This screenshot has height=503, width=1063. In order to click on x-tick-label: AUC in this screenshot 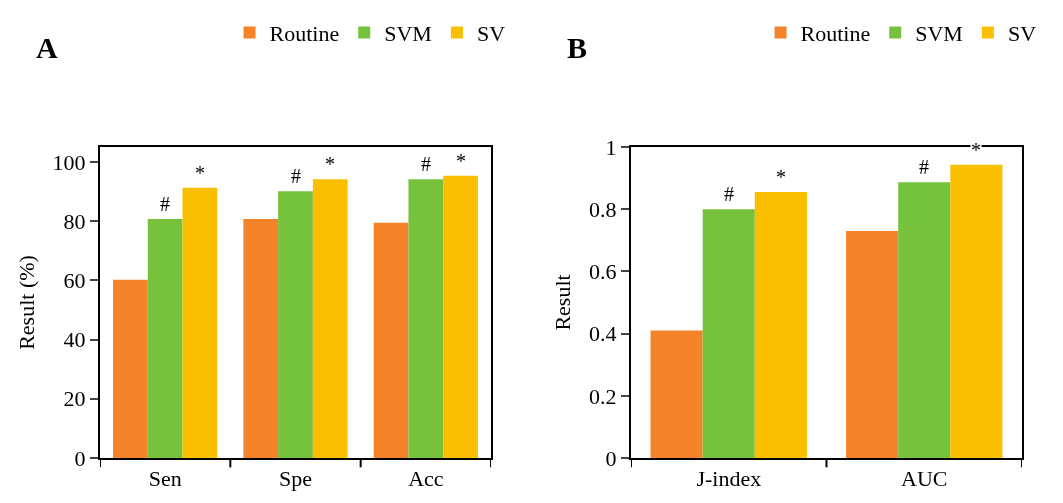, I will do `click(924, 479)`.